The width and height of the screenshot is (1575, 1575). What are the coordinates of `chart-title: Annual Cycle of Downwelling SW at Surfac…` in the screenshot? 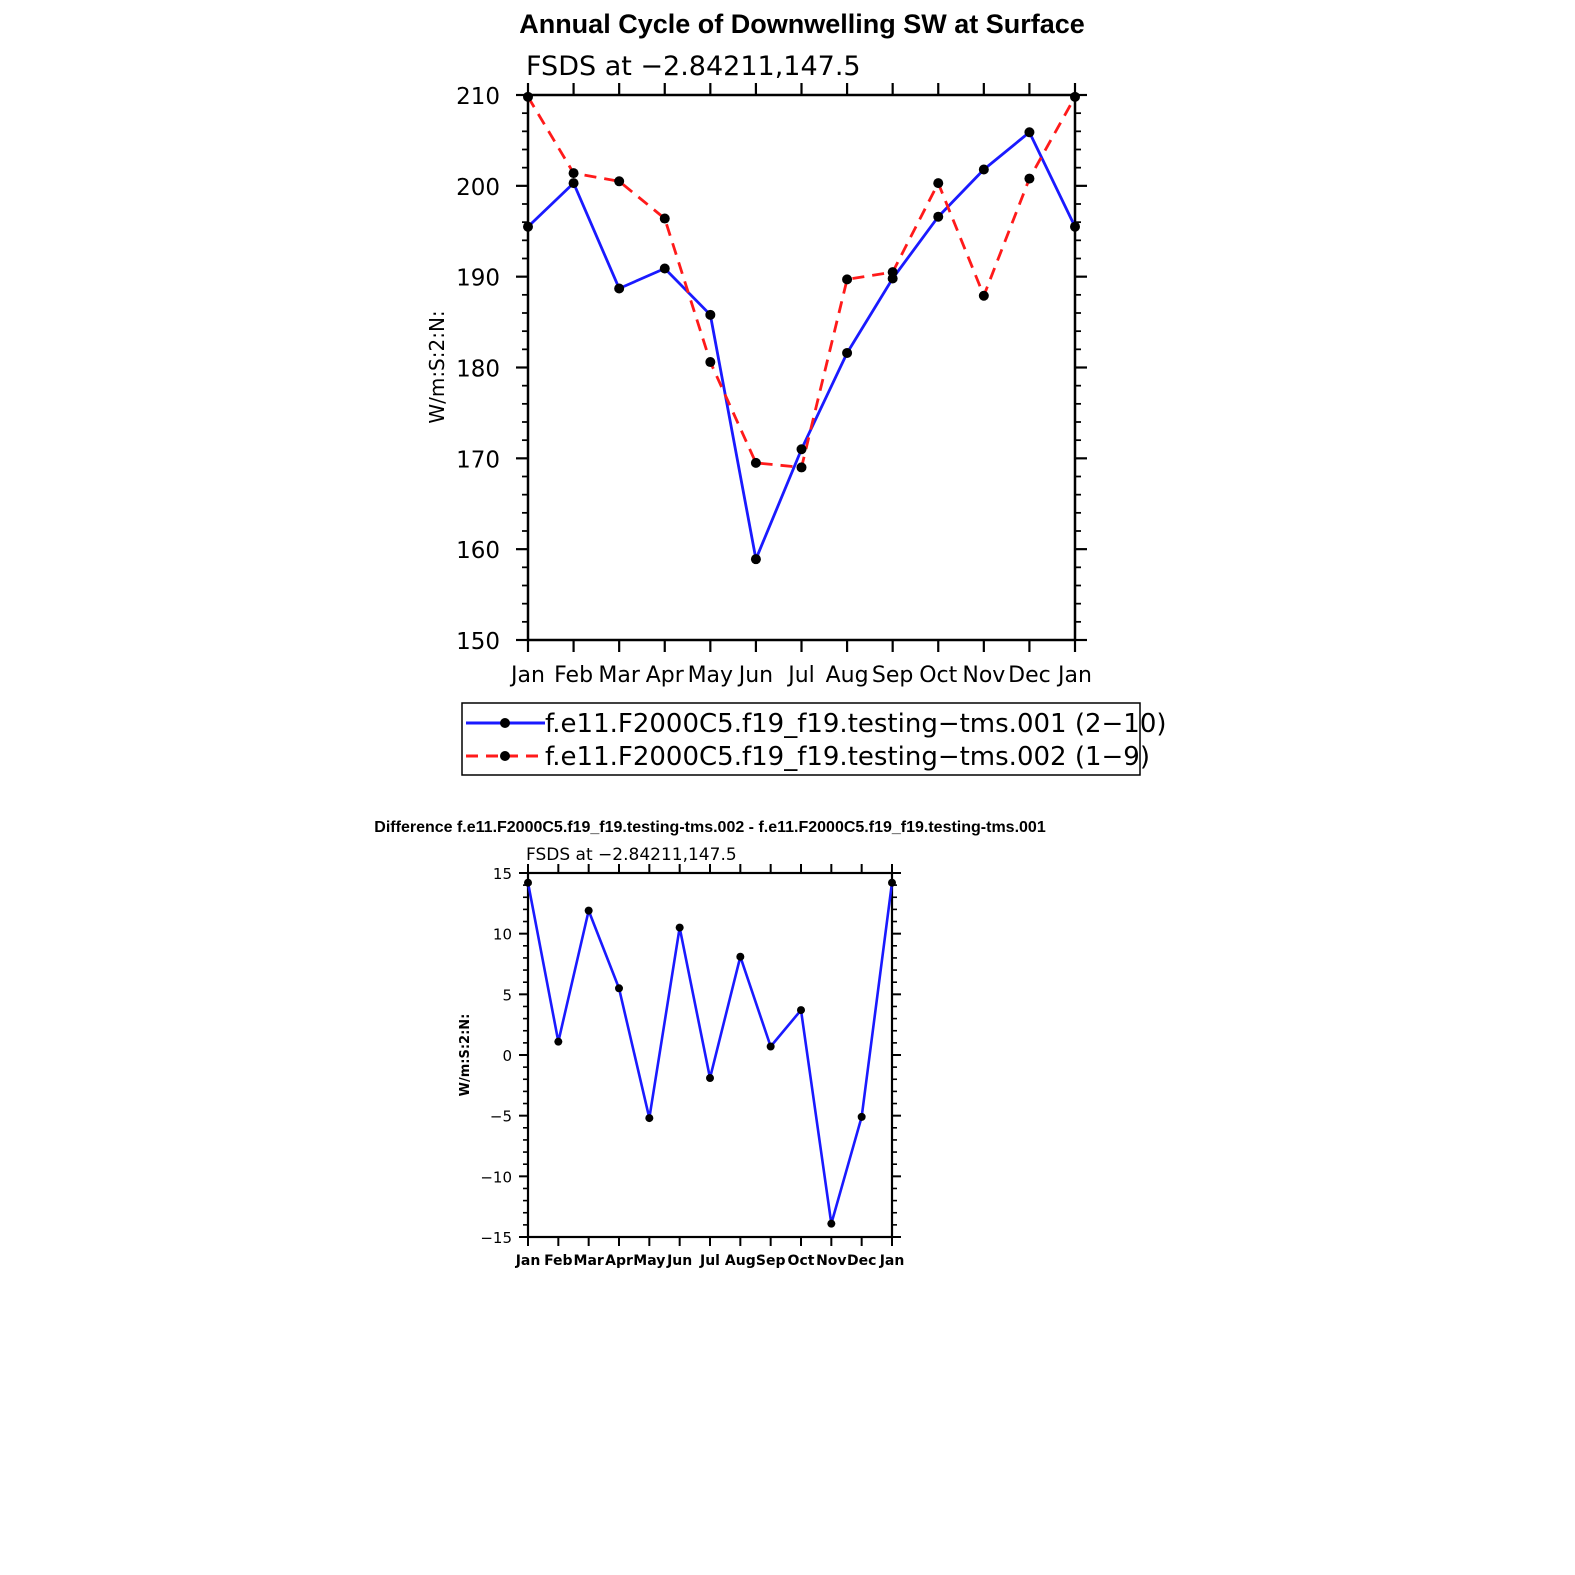 It's located at (802, 24).